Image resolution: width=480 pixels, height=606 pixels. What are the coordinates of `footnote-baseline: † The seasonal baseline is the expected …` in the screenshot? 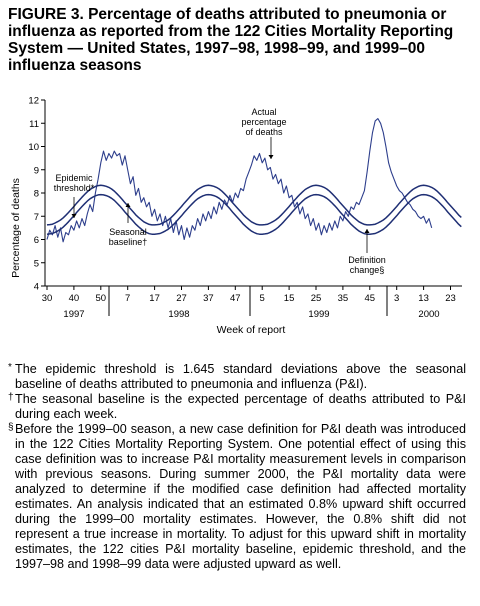 It's located at (237, 407).